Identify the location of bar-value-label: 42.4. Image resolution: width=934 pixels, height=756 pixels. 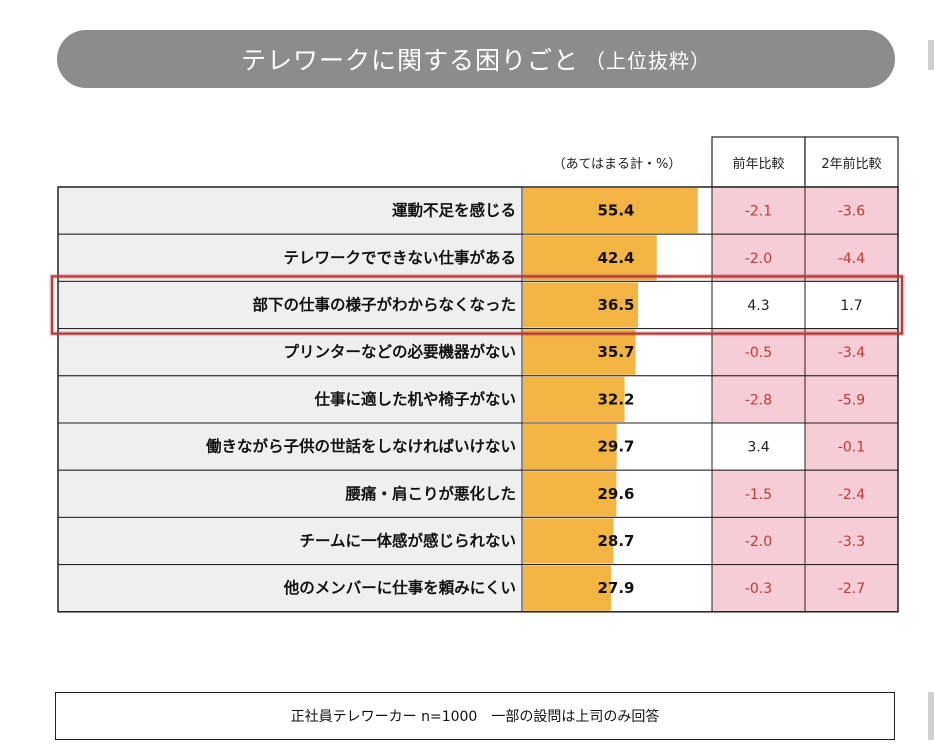
(615, 258).